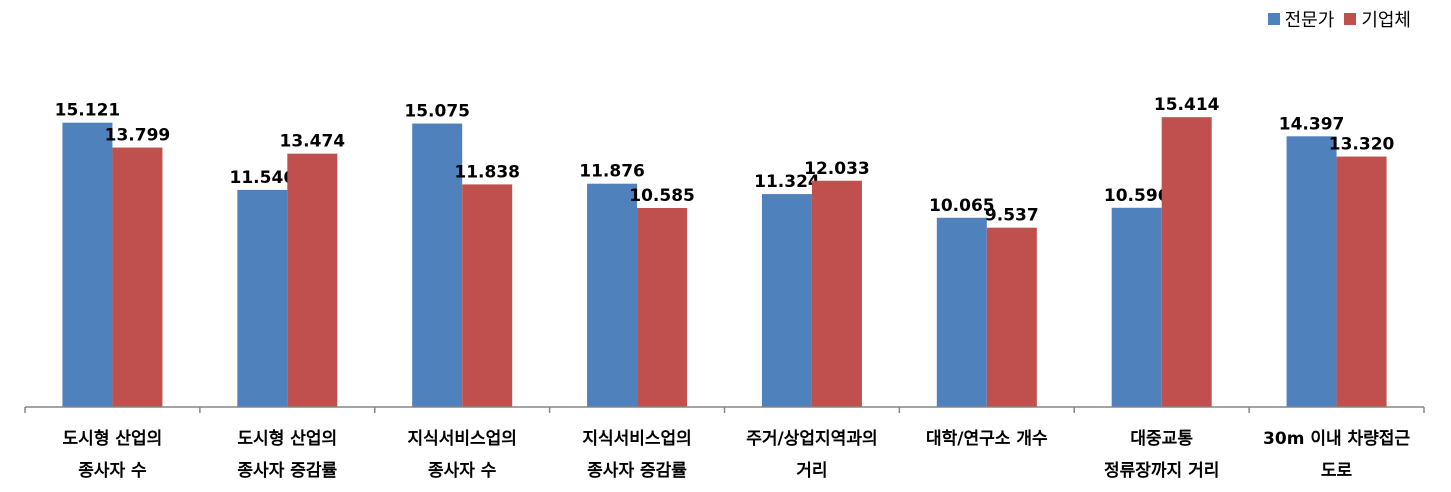 The height and width of the screenshot is (492, 1451). What do you see at coordinates (138, 136) in the screenshot?
I see `data-label-company-0: 13.799` at bounding box center [138, 136].